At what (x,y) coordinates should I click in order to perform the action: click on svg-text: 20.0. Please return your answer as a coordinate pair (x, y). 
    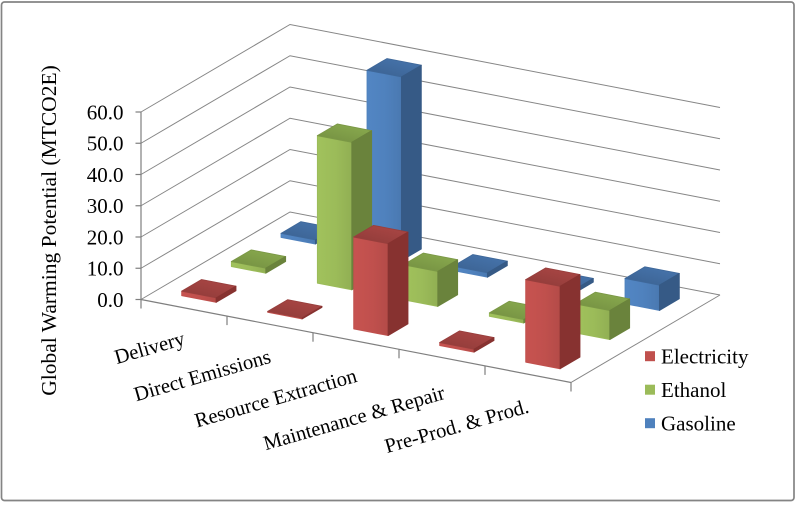
    Looking at the image, I should click on (105, 237).